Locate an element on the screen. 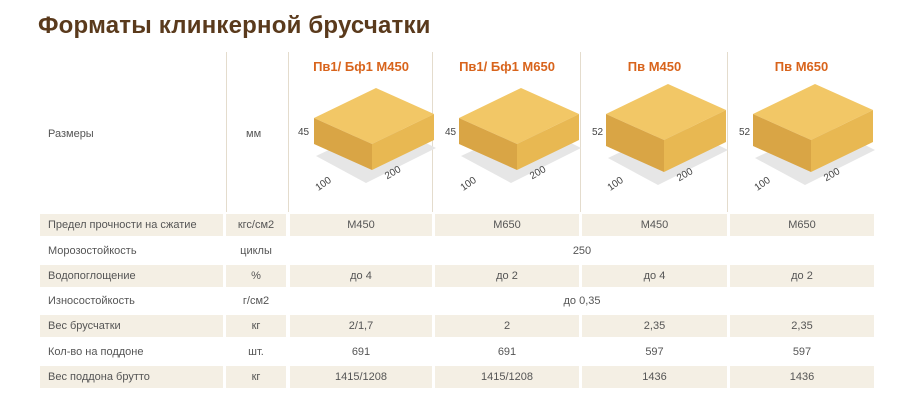  row-unit: г/см2 is located at coordinates (256, 301).